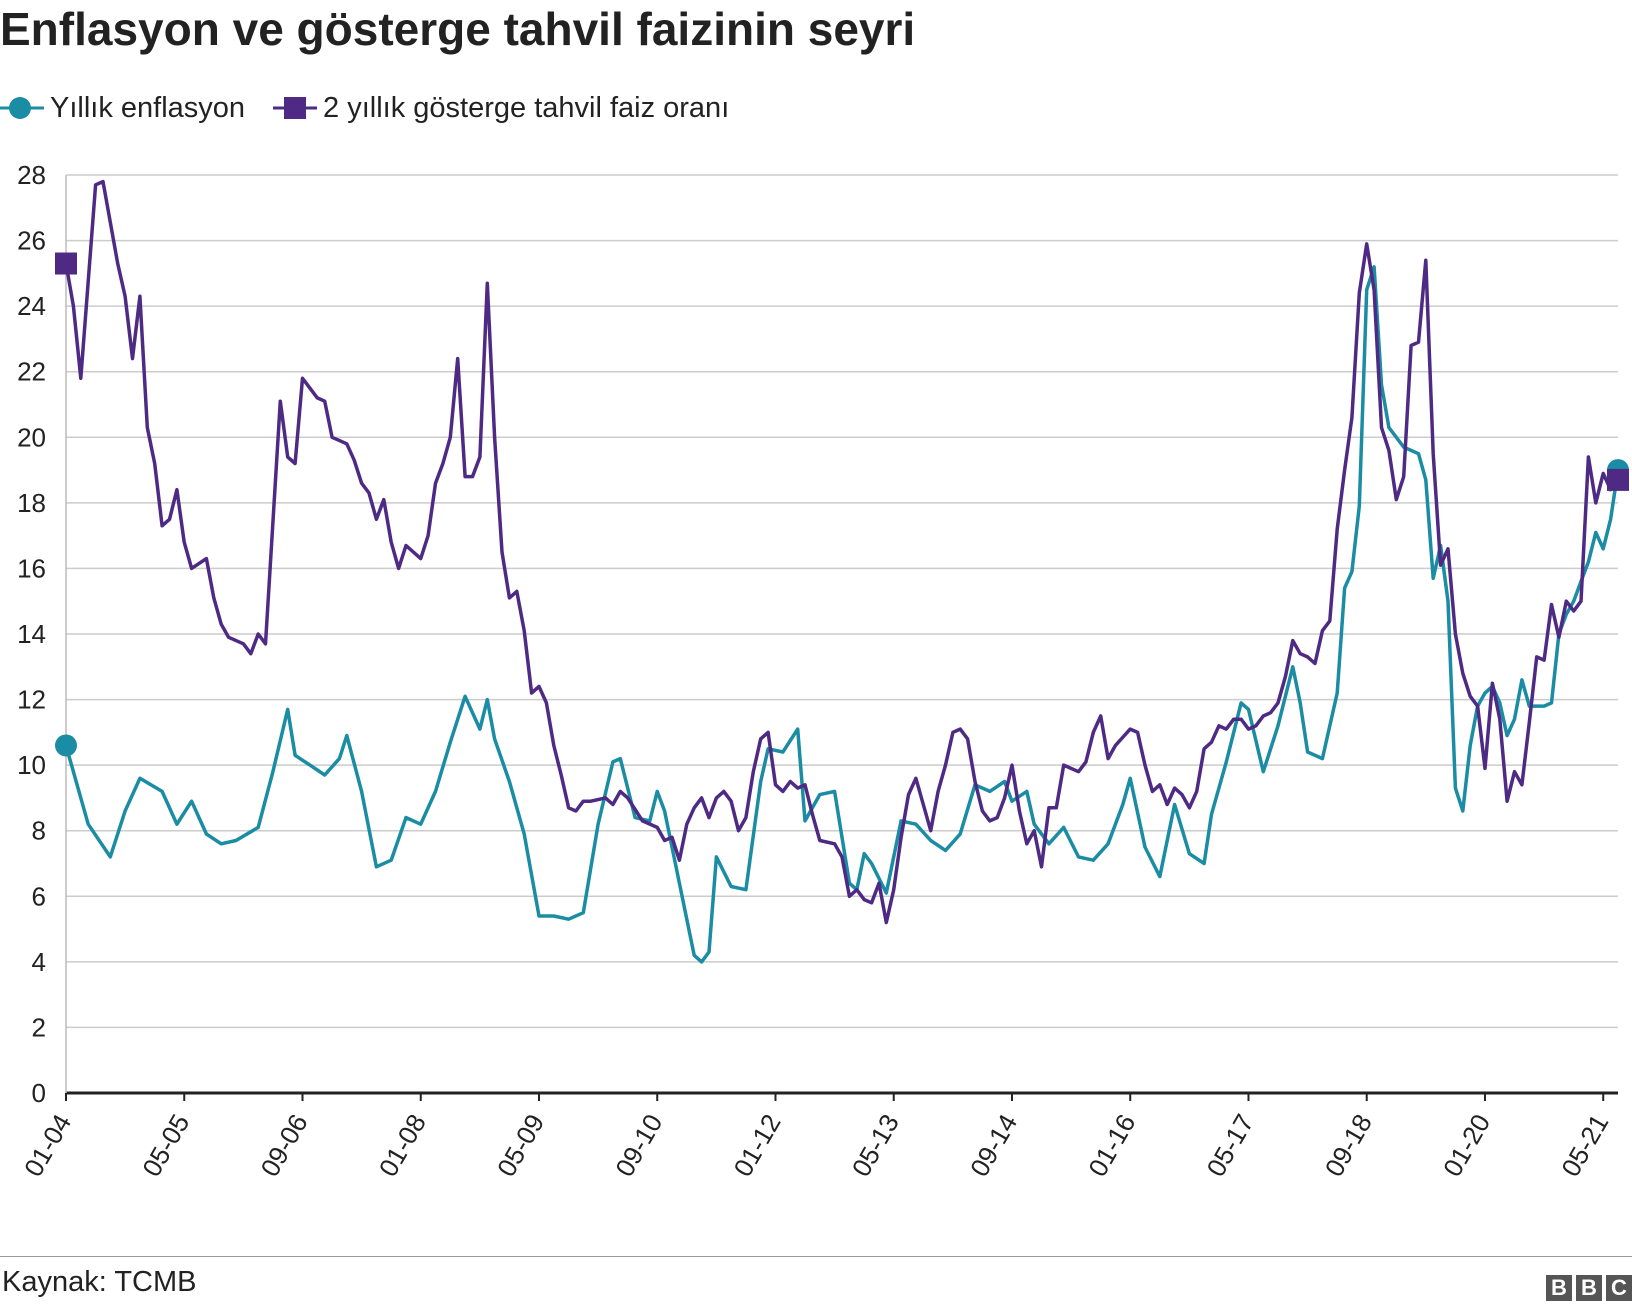 This screenshot has width=1632, height=1310. Describe the element at coordinates (1466, 1145) in the screenshot. I see `x-tick-label: 01-20` at that location.